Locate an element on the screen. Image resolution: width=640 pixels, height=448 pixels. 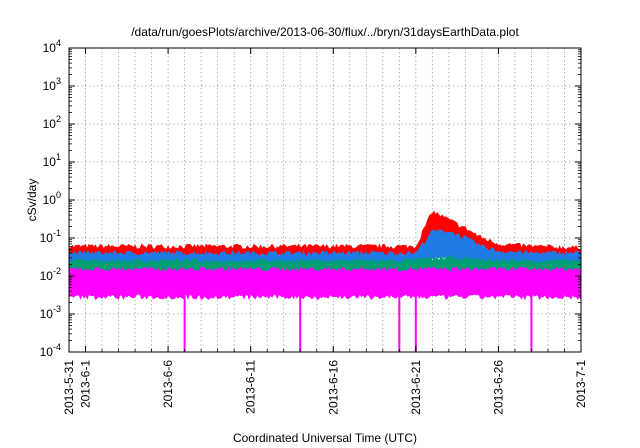
x-axis-title: Coordinated Universal Time (UTC) is located at coordinates (325, 438).